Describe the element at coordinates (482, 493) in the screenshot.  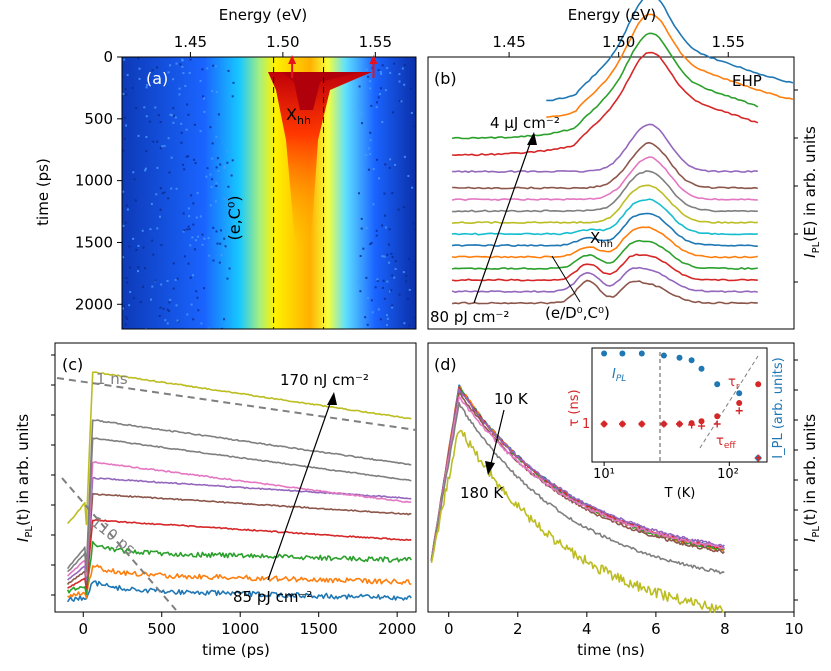
I see `annotation-180k: 180 K` at that location.